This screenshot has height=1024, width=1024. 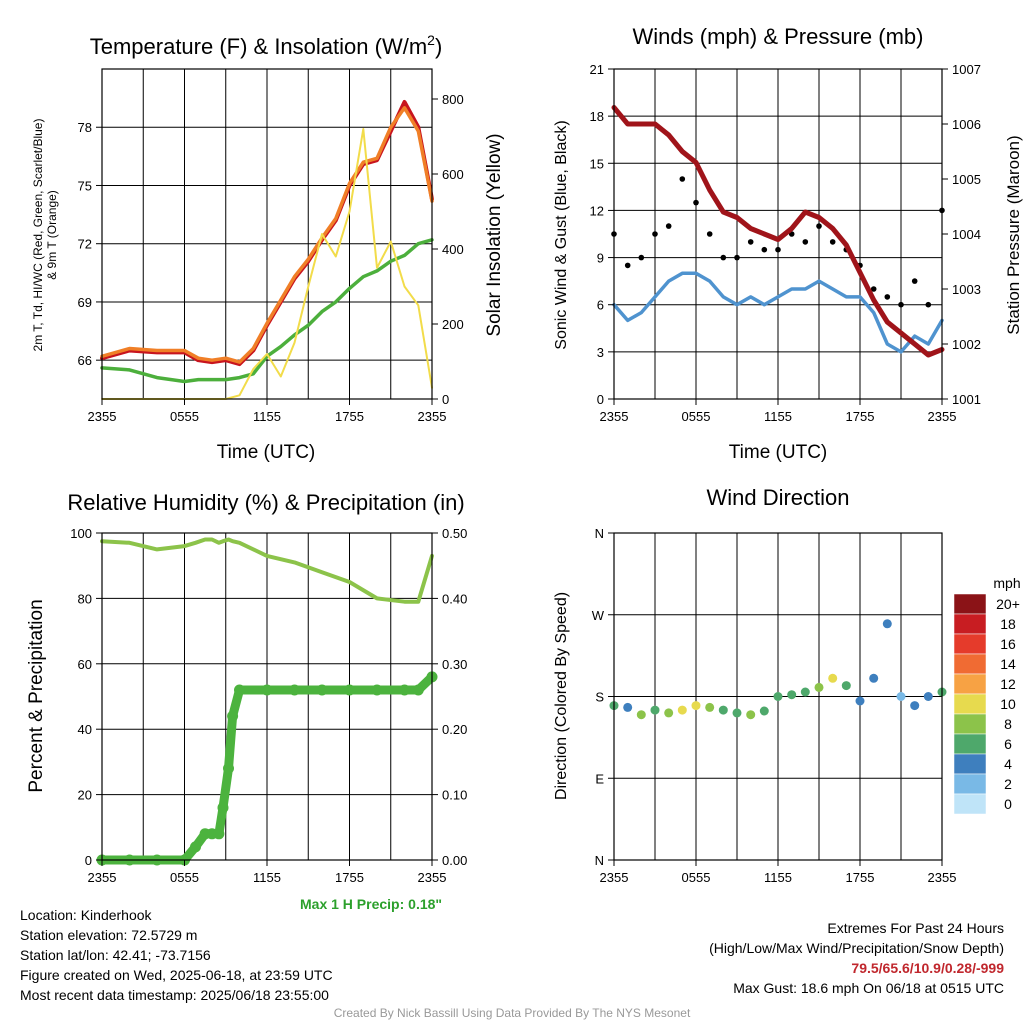 What do you see at coordinates (966, 399) in the screenshot?
I see `y2-tick-label: 1001` at bounding box center [966, 399].